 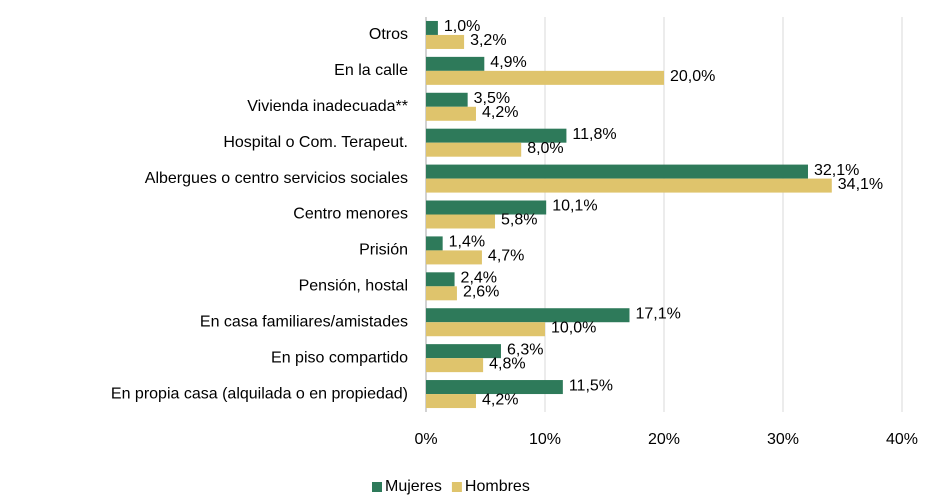 I want to click on value-label: 3,5%, so click(x=492, y=98).